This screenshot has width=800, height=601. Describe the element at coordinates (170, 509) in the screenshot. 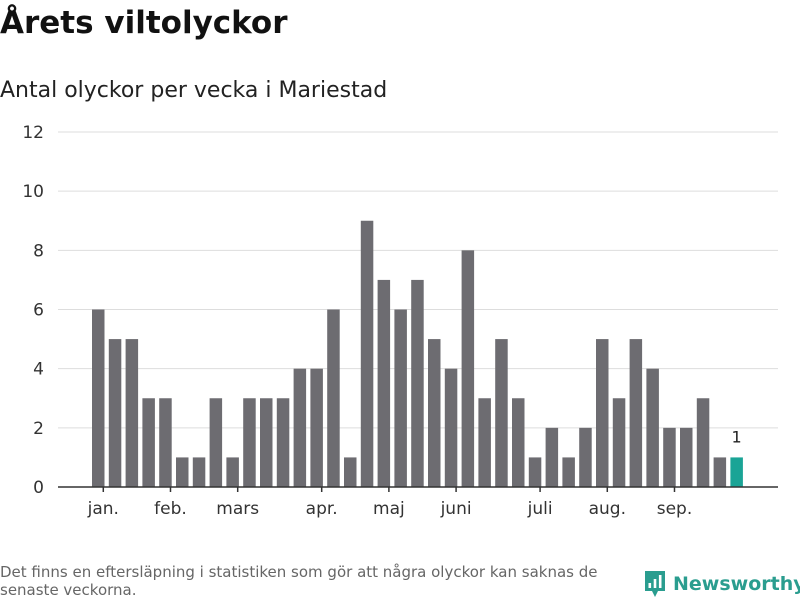

I see `x-tick-label: feb.` at that location.